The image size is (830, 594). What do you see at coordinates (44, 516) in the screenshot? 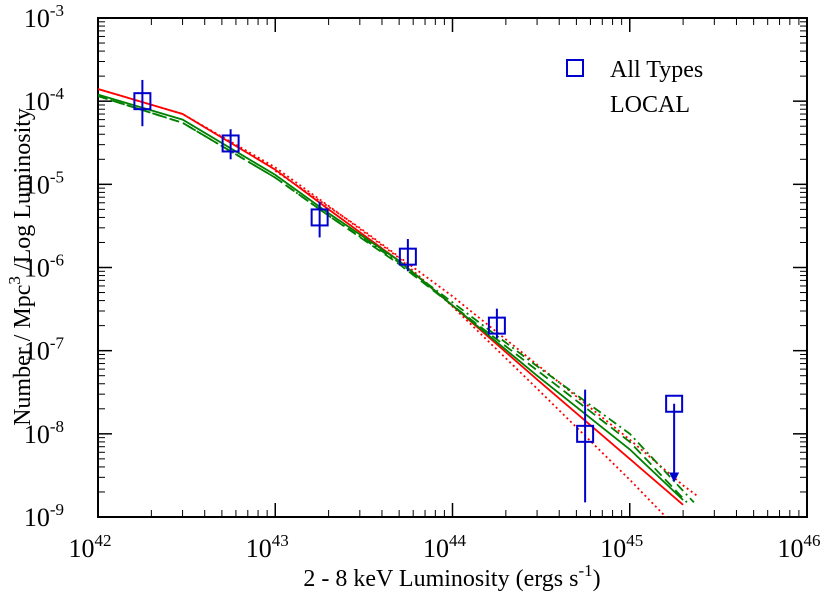
I see `y-tick-label: 10⁻⁹` at bounding box center [44, 516].